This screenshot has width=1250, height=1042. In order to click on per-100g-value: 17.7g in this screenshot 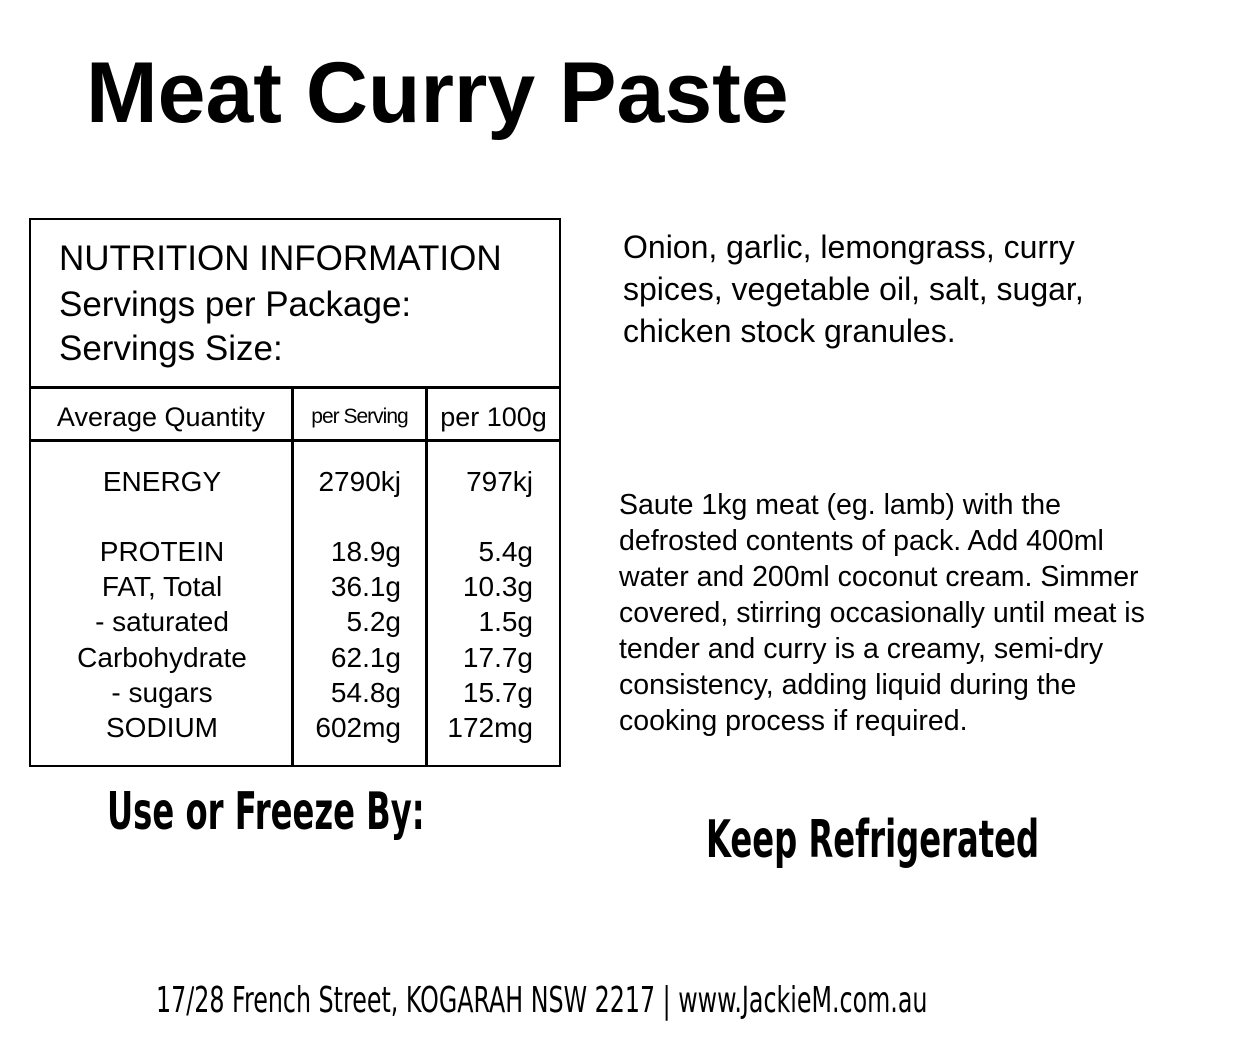, I will do `click(497, 657)`.